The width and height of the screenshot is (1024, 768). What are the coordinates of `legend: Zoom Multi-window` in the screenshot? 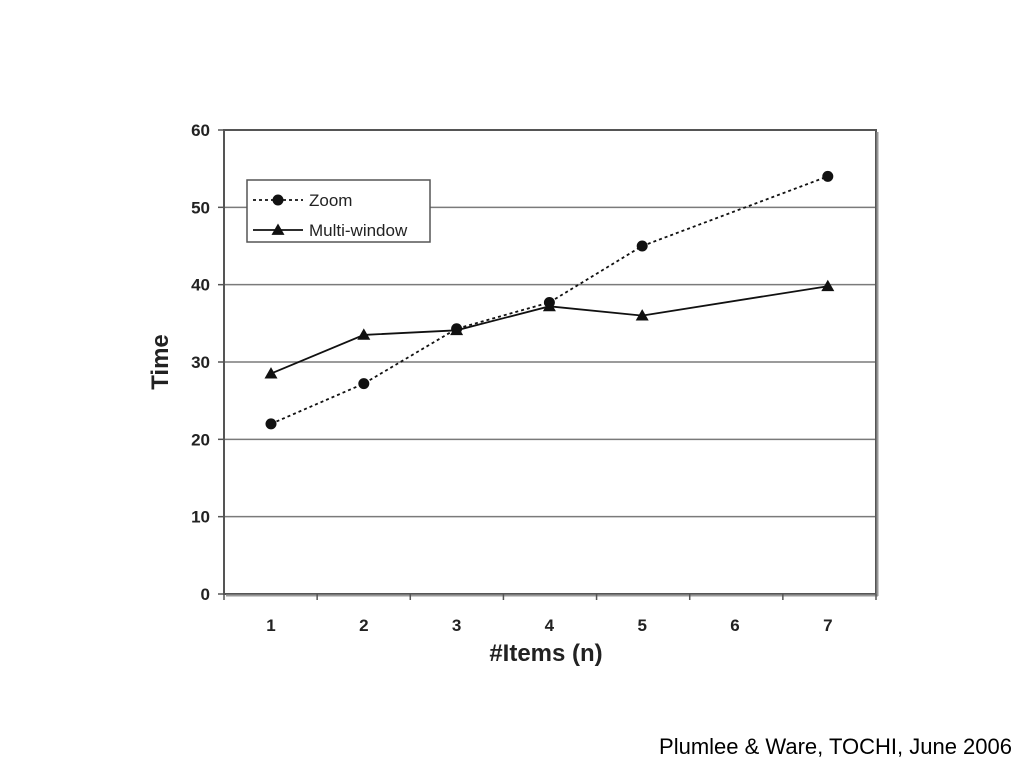 It's located at (338, 211).